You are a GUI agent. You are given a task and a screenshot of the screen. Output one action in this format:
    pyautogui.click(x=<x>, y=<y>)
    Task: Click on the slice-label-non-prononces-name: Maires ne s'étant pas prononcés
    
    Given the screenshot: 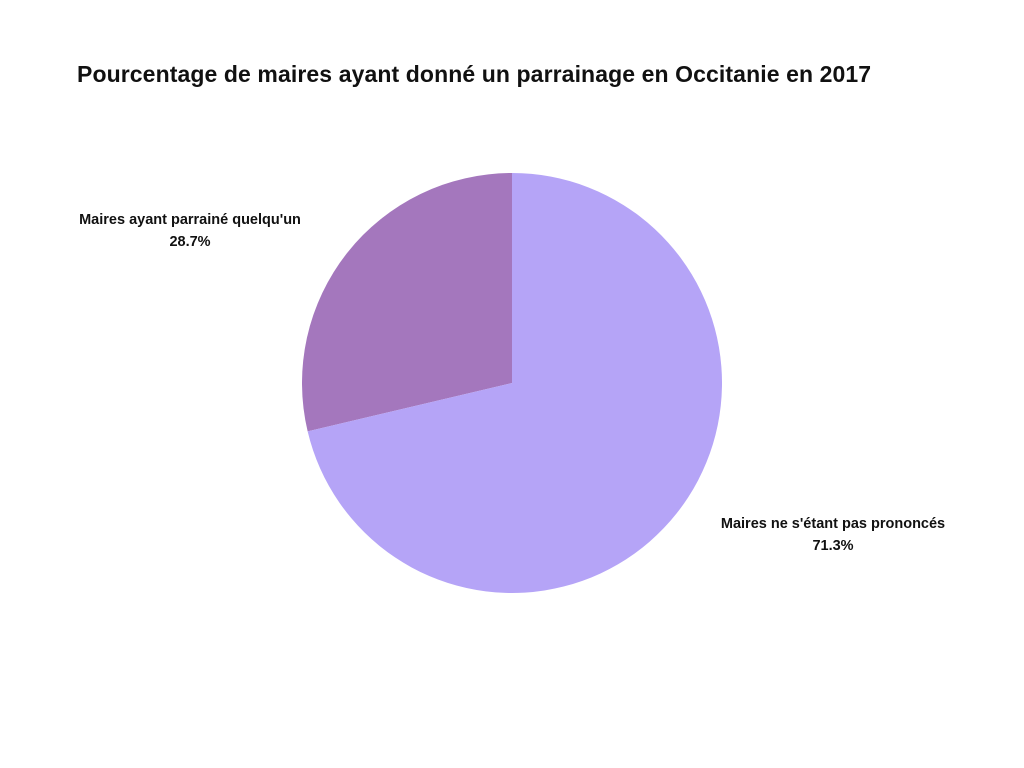 What is the action you would take?
    pyautogui.click(x=833, y=524)
    